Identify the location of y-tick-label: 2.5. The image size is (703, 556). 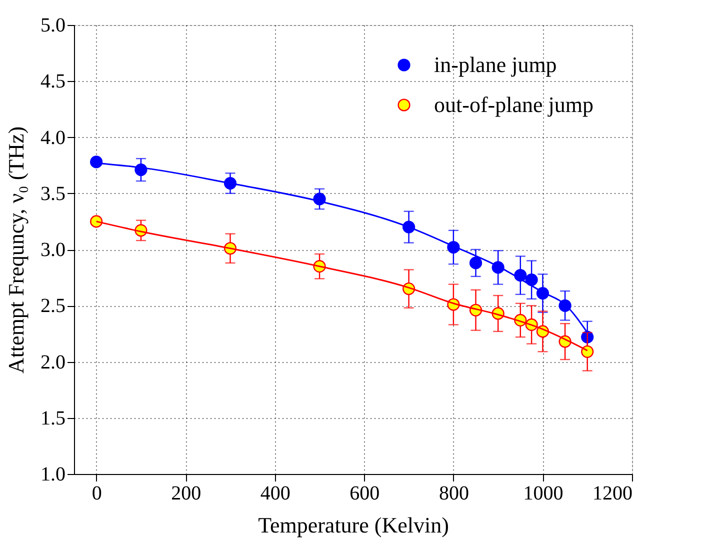
(53, 306).